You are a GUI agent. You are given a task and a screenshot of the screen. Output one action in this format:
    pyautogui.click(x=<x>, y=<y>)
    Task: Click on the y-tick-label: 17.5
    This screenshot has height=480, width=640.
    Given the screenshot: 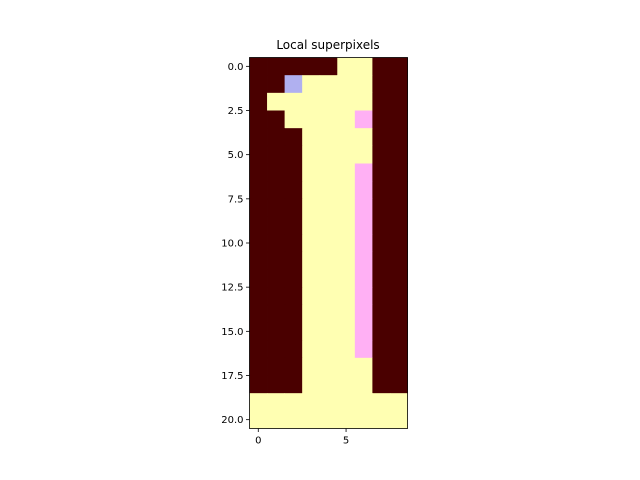 What is the action you would take?
    pyautogui.click(x=232, y=376)
    